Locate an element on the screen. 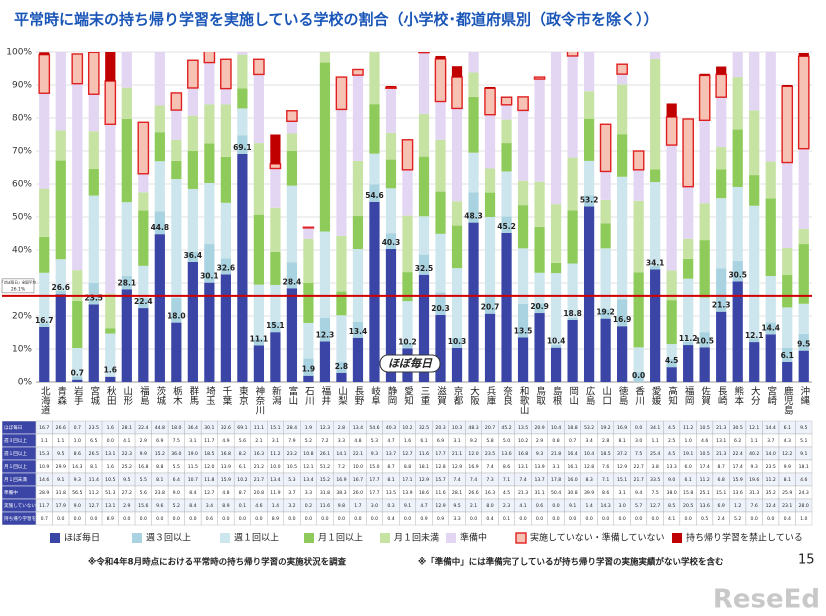  table-cell: 15.2 is located at coordinates (160, 454).